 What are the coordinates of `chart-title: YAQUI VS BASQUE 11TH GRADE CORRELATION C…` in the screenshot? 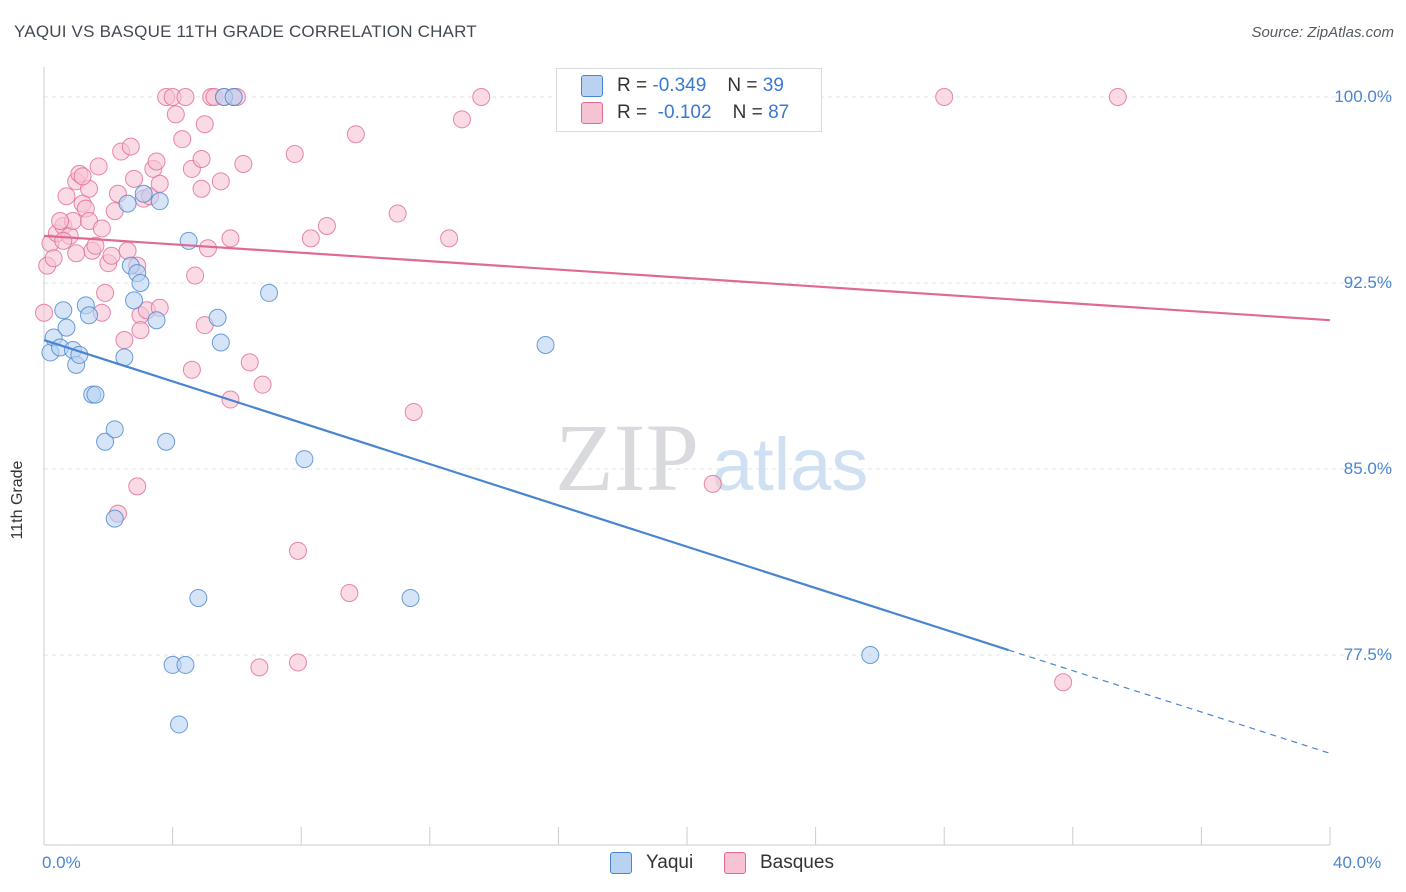 It's located at (245, 31).